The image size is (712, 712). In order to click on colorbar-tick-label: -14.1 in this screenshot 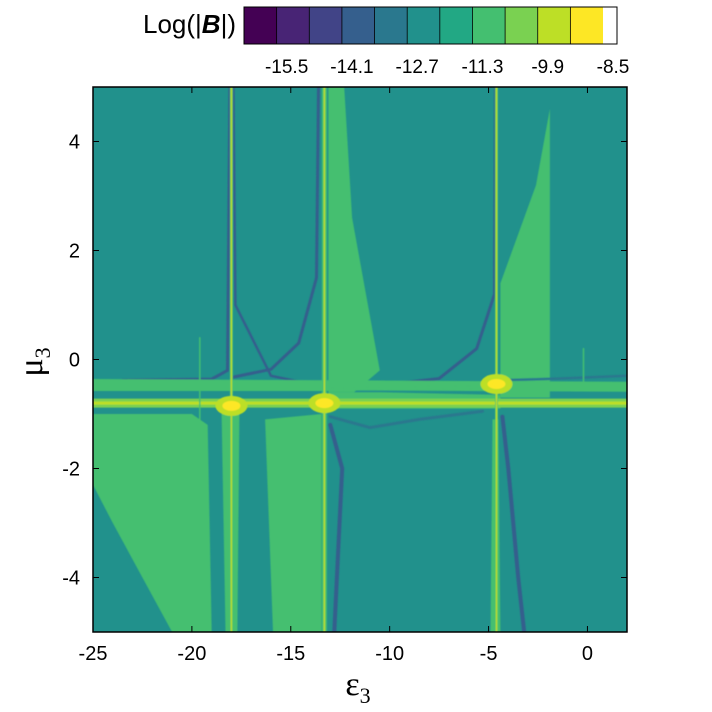, I will do `click(351, 67)`.